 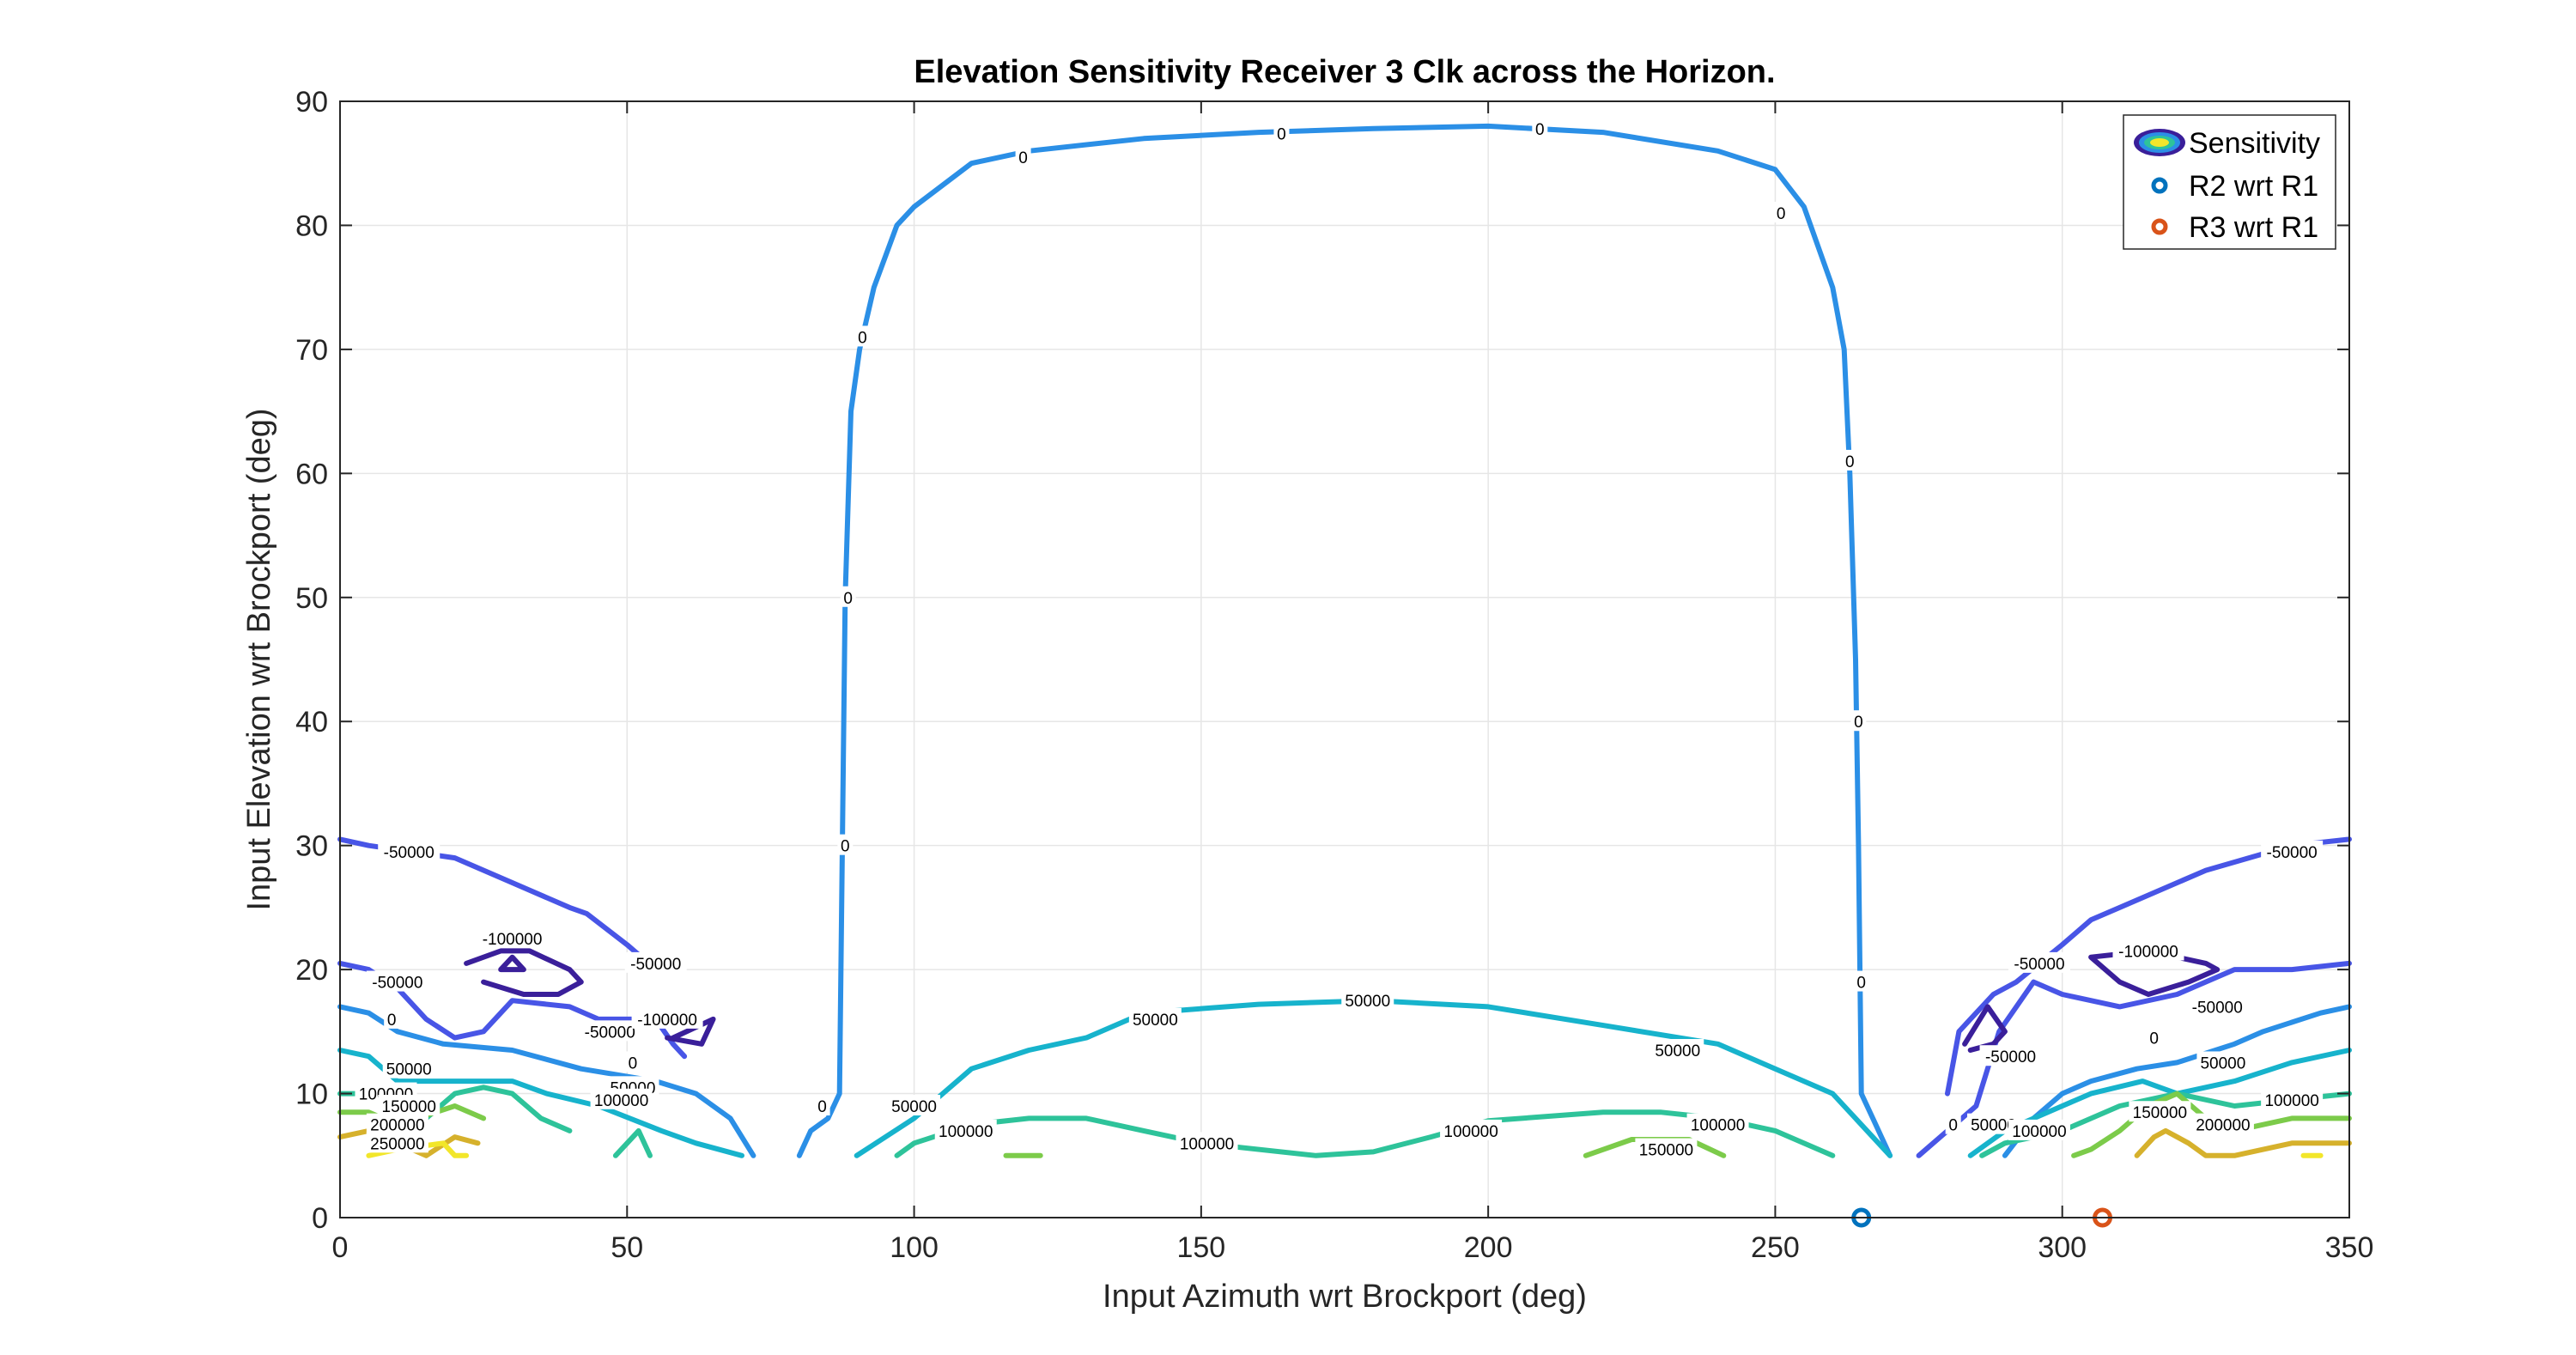 What do you see at coordinates (312, 971) in the screenshot?
I see `y-tick-label: 20` at bounding box center [312, 971].